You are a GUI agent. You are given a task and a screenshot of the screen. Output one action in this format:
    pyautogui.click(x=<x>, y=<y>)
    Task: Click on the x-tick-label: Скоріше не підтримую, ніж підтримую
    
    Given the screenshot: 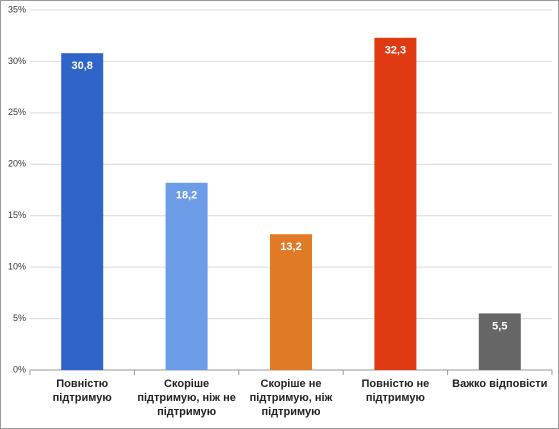 What is the action you would take?
    pyautogui.click(x=291, y=398)
    